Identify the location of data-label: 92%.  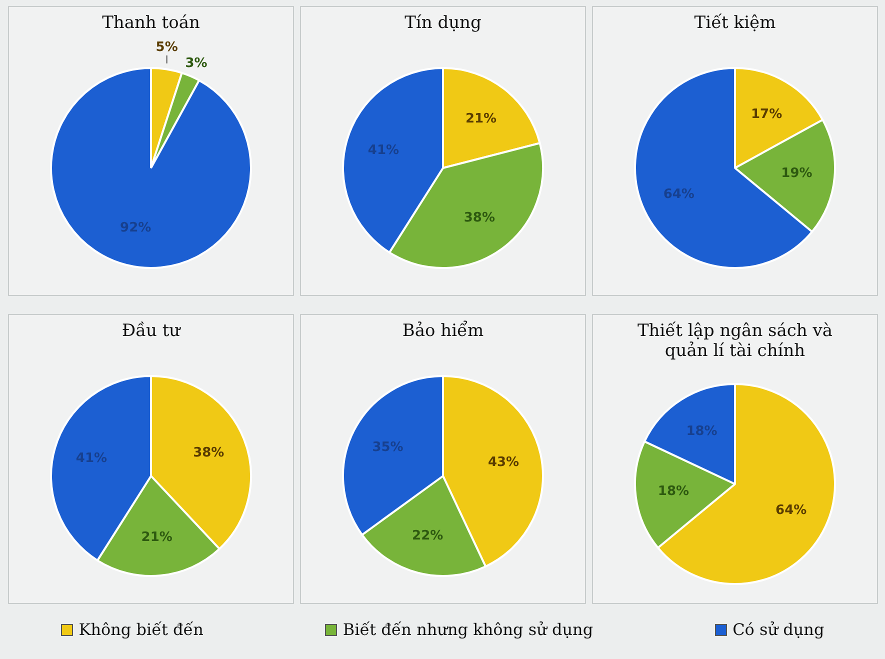
(136, 228).